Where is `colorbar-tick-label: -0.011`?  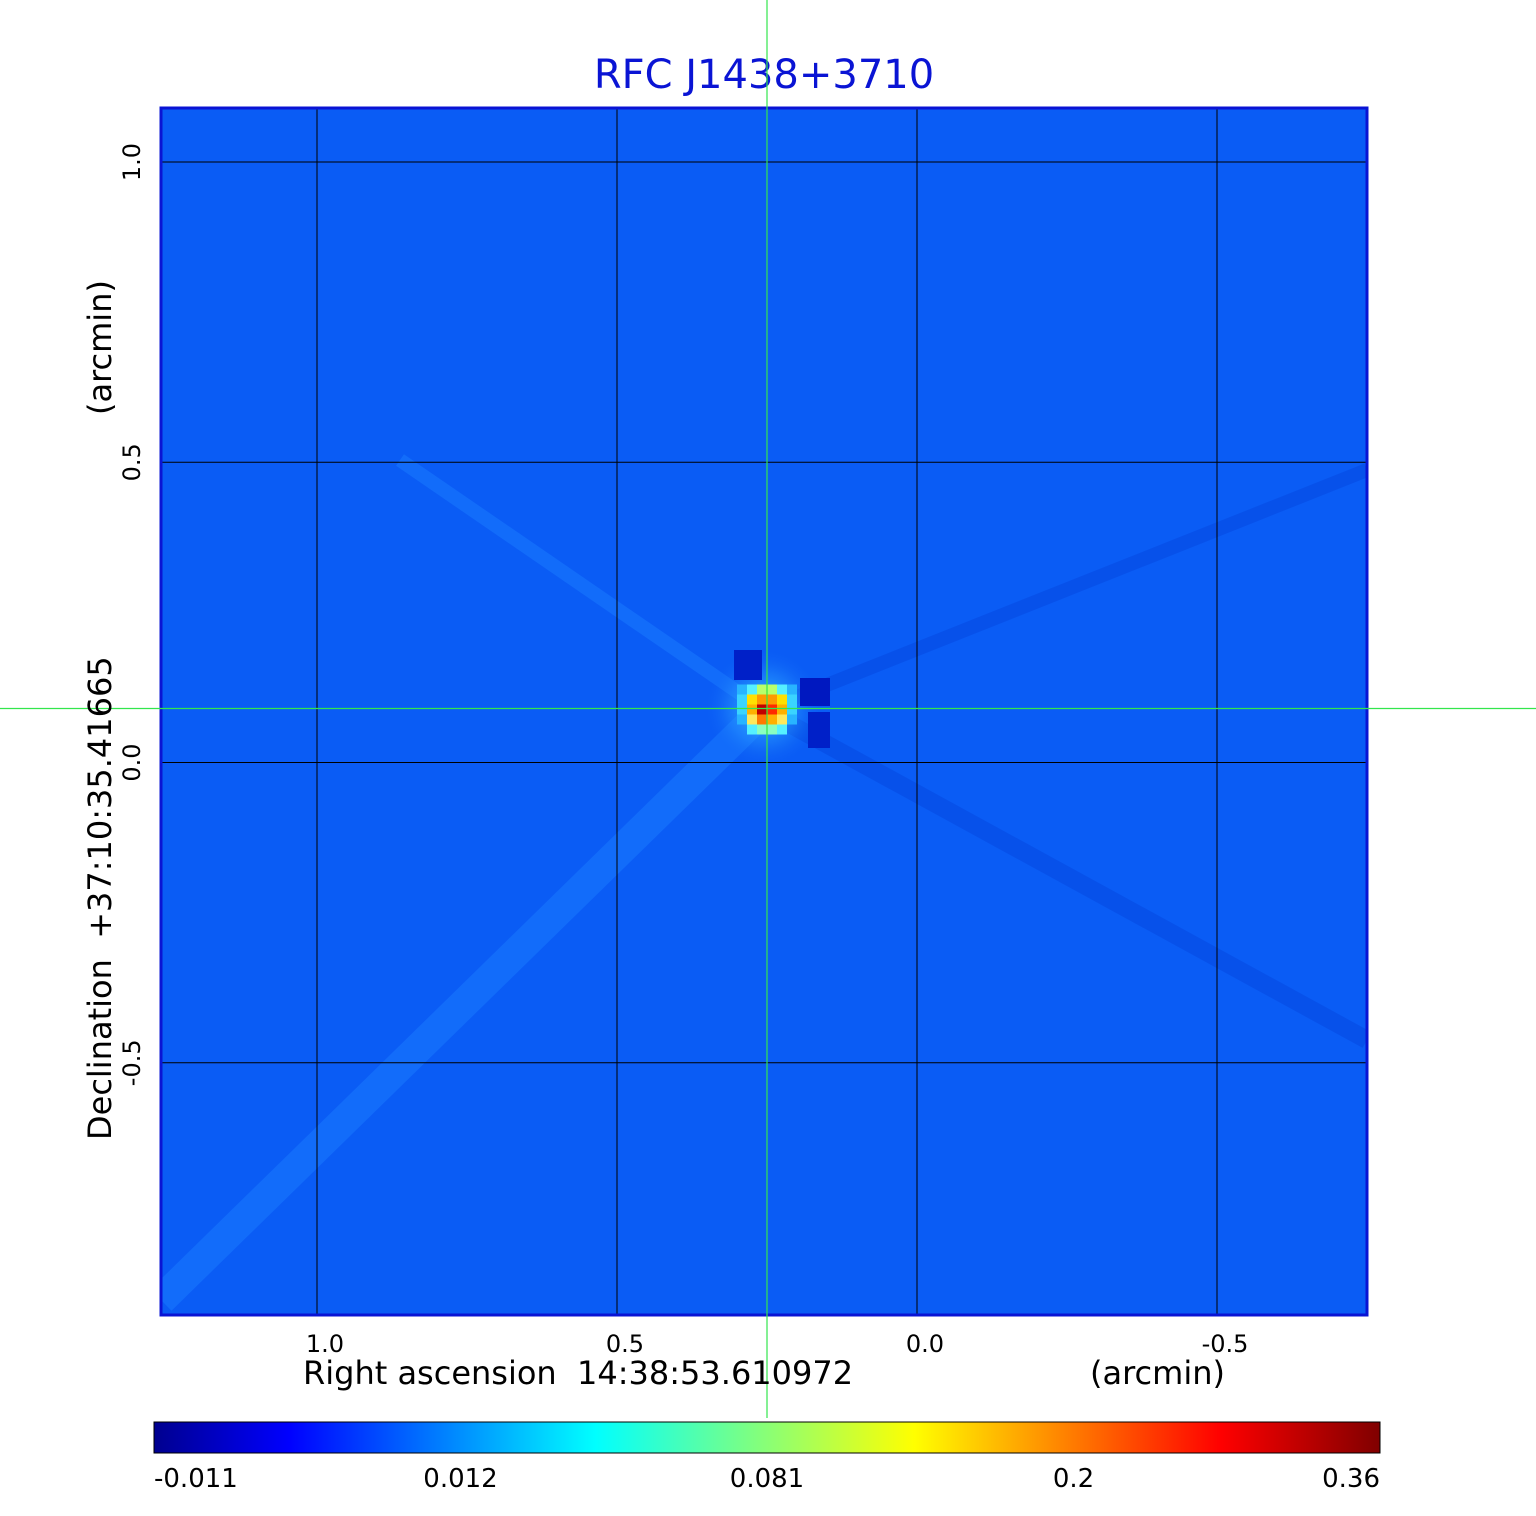 colorbar-tick-label: -0.011 is located at coordinates (196, 1479).